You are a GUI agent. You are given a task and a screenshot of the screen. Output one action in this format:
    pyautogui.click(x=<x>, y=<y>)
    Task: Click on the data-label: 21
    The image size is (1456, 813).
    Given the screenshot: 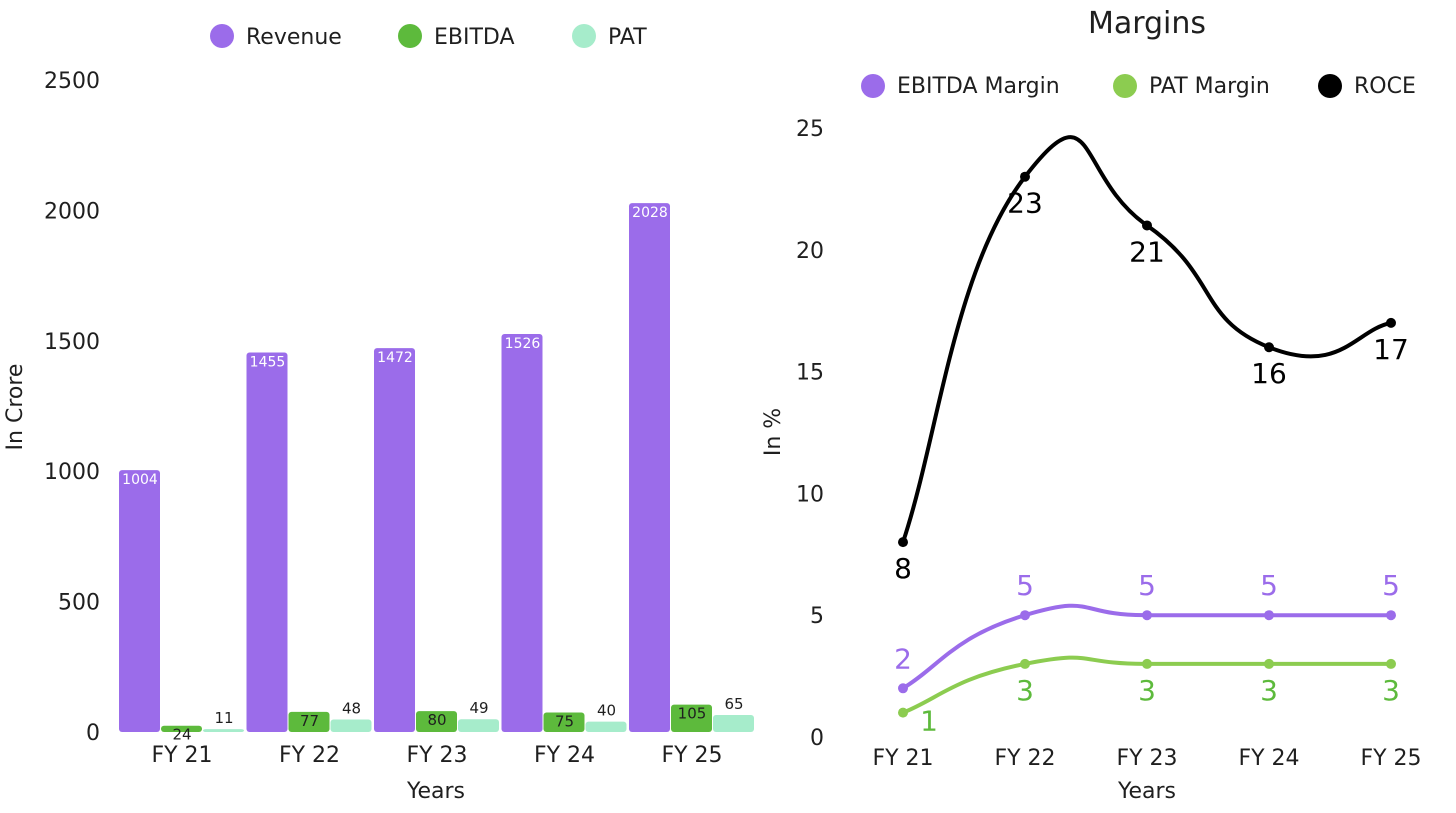 What is the action you would take?
    pyautogui.click(x=1147, y=251)
    